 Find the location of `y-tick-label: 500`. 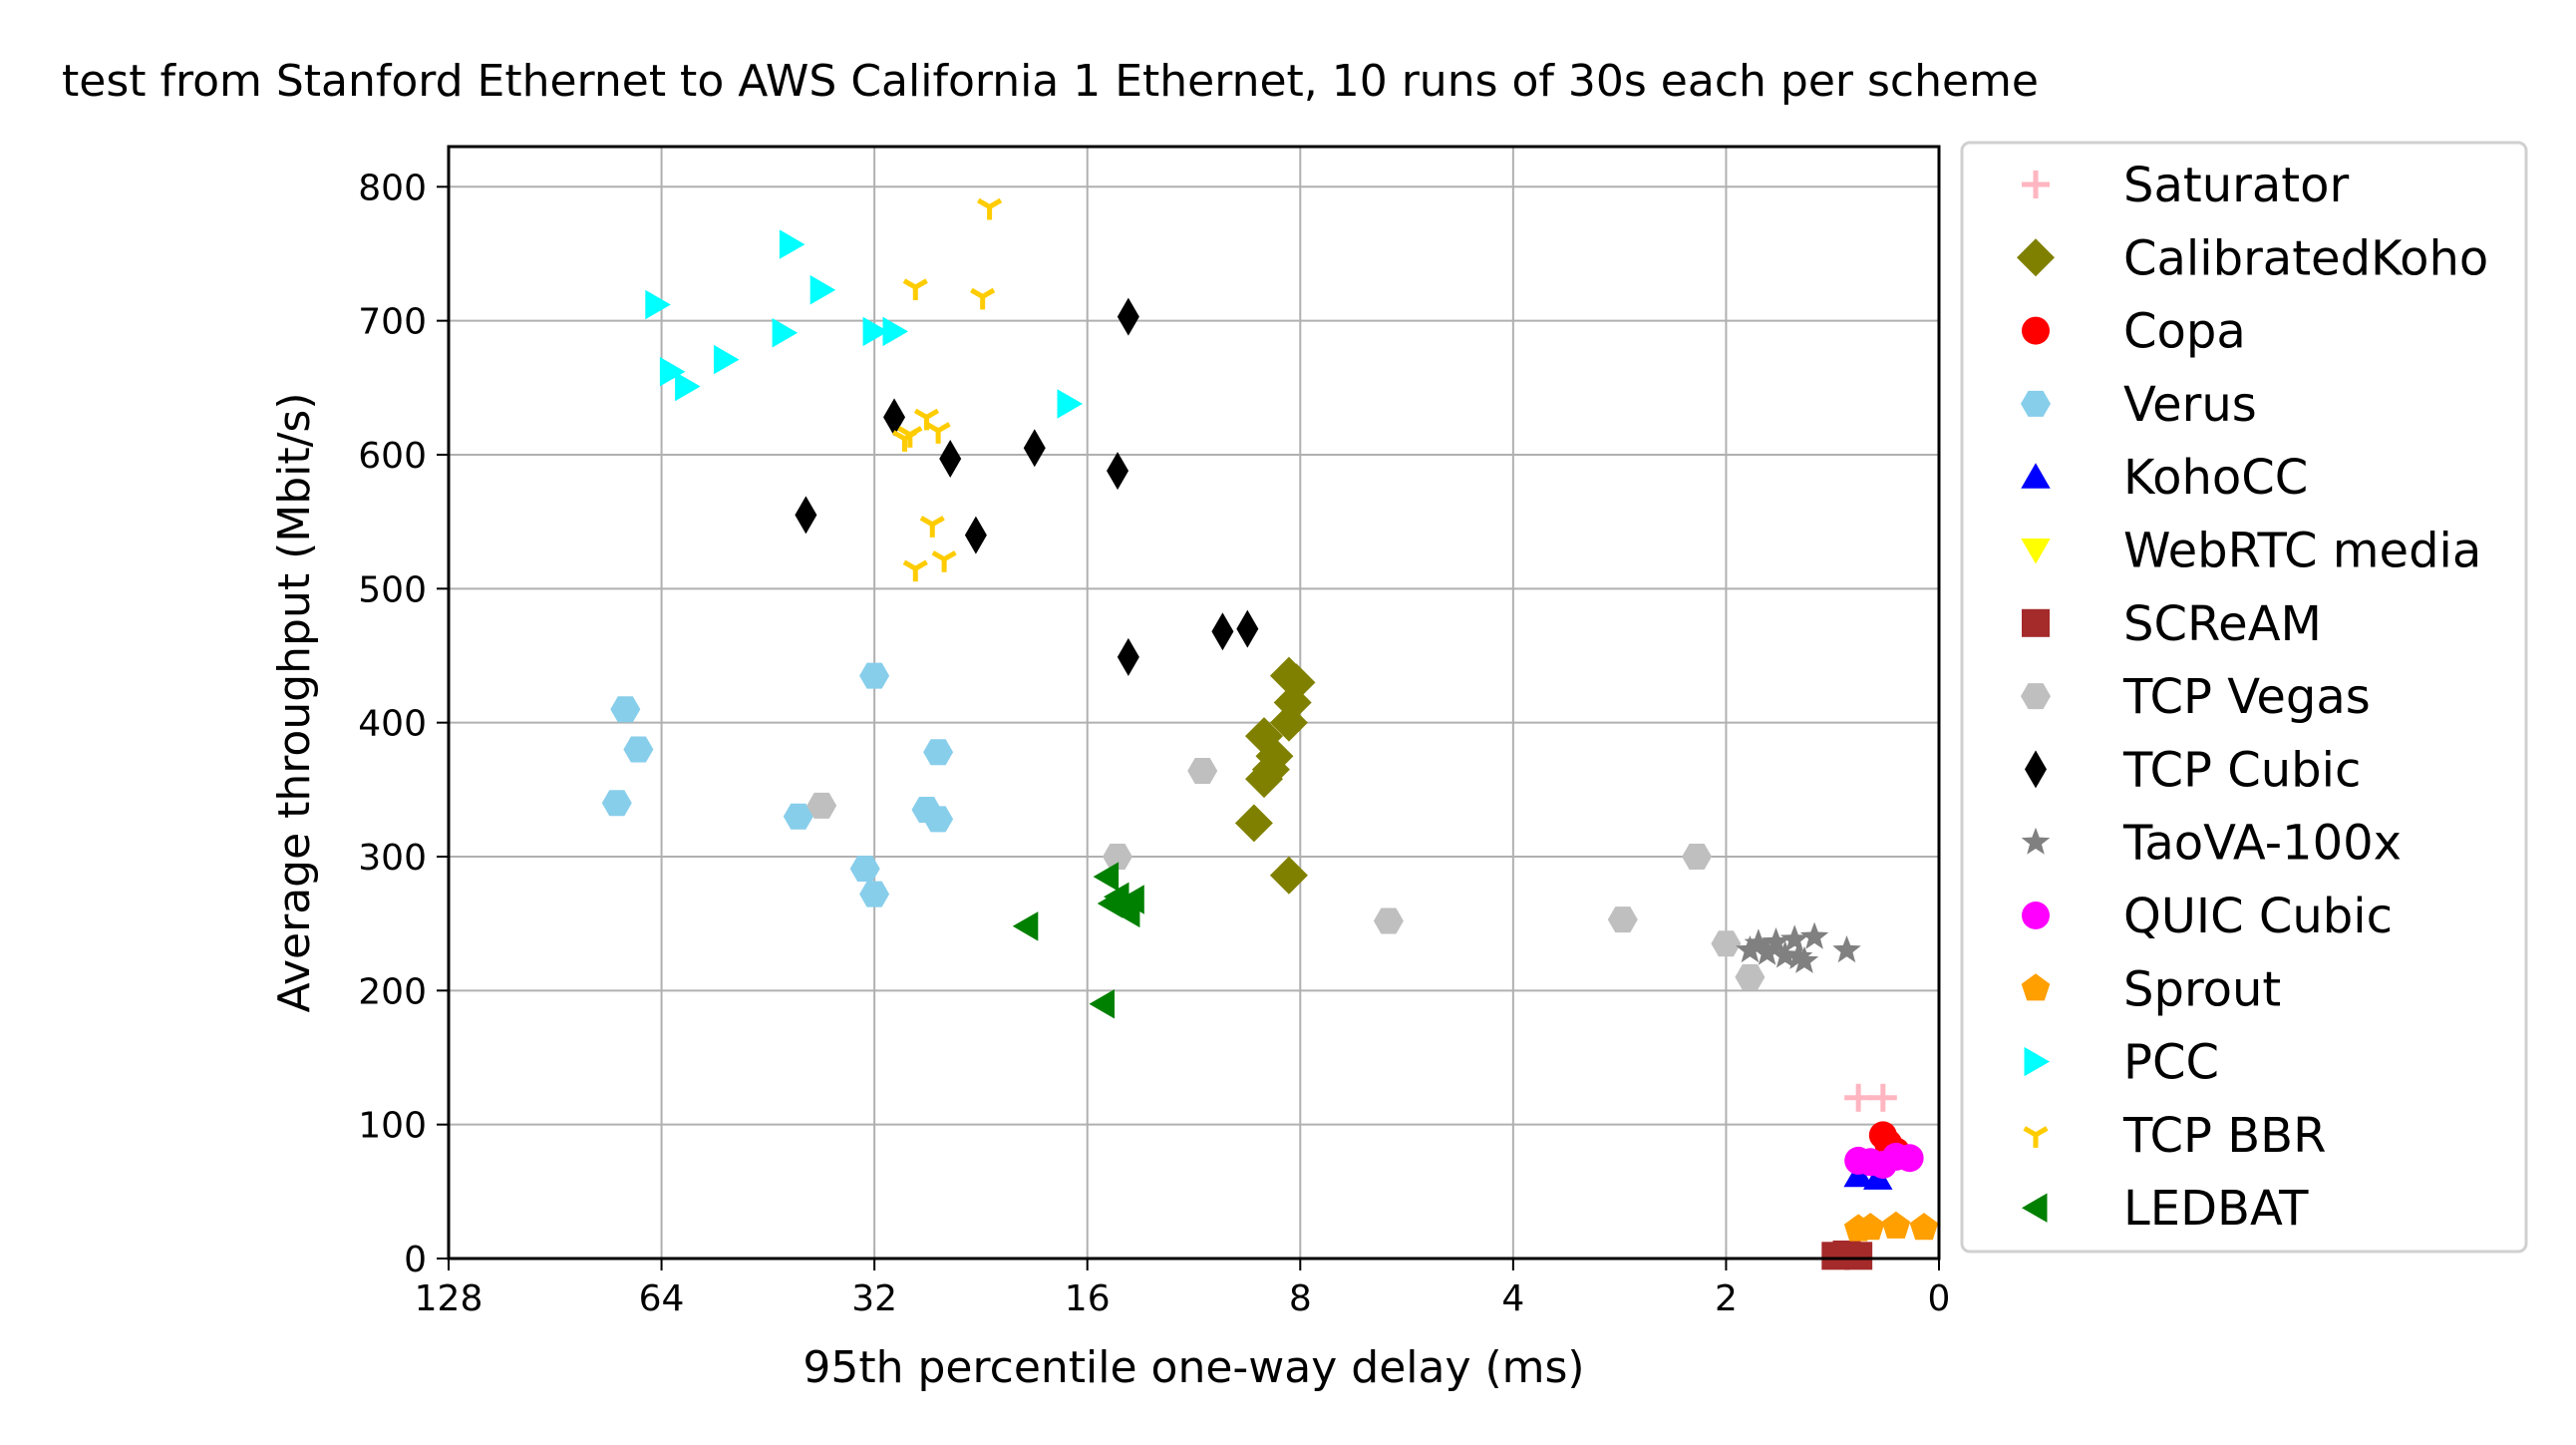

y-tick-label: 500 is located at coordinates (392, 589).